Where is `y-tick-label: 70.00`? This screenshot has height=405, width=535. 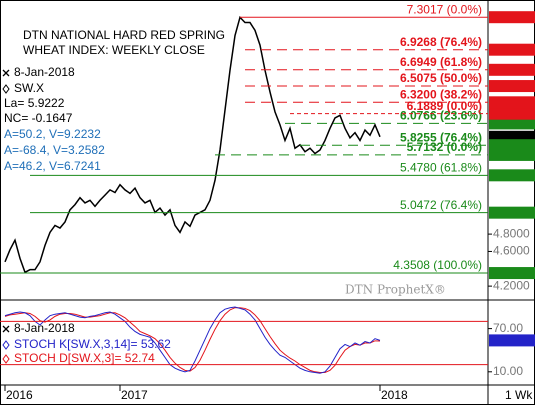 y-tick-label: 70.00 is located at coordinates (508, 328).